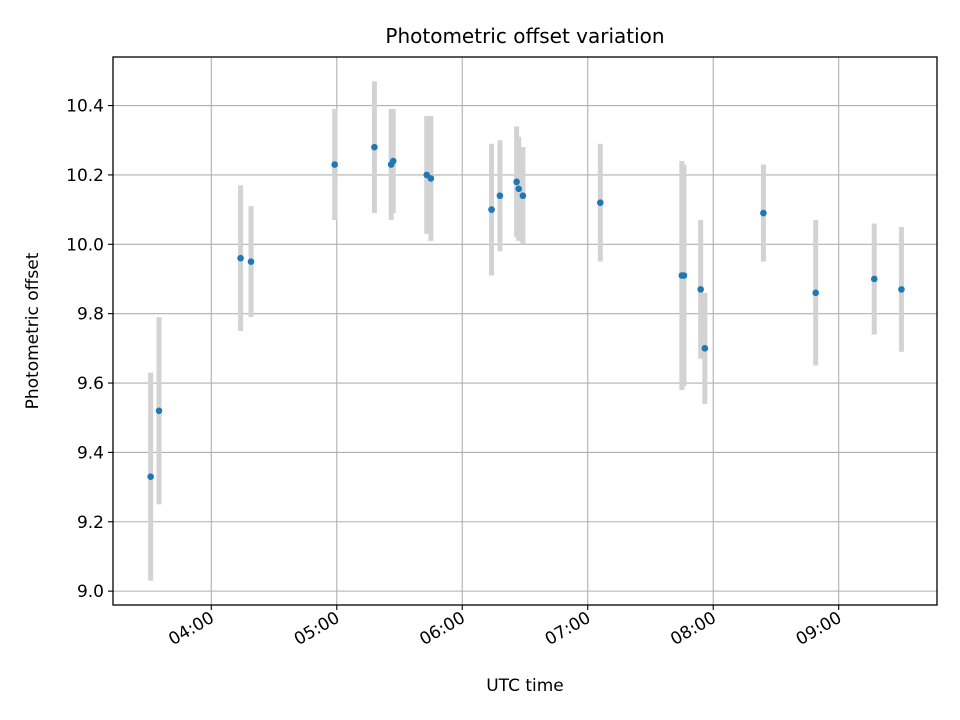 This screenshot has width=960, height=720. What do you see at coordinates (85, 107) in the screenshot?
I see `y-tick-label: 10.4` at bounding box center [85, 107].